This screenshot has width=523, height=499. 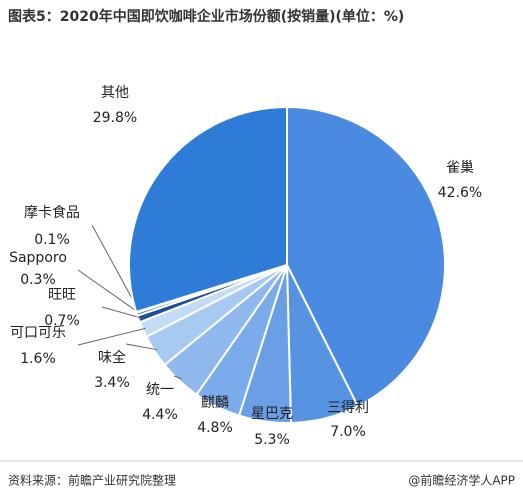 I want to click on slice-label: 麒麟, so click(x=215, y=403).